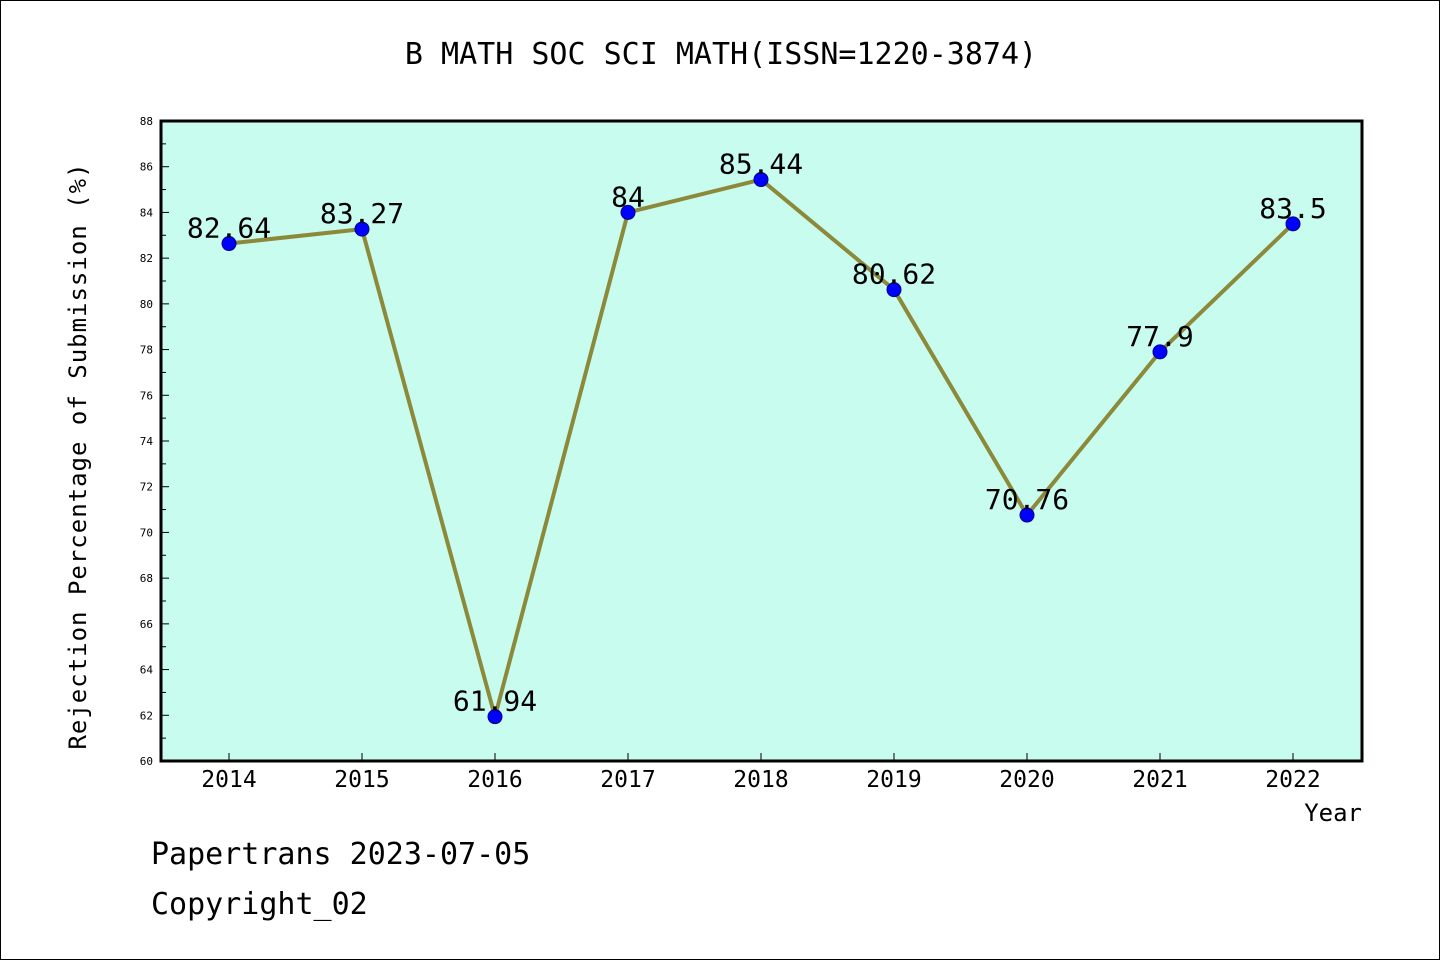 This screenshot has height=961, width=1440. Describe the element at coordinates (893, 780) in the screenshot. I see `x-tick-label: 2019` at that location.